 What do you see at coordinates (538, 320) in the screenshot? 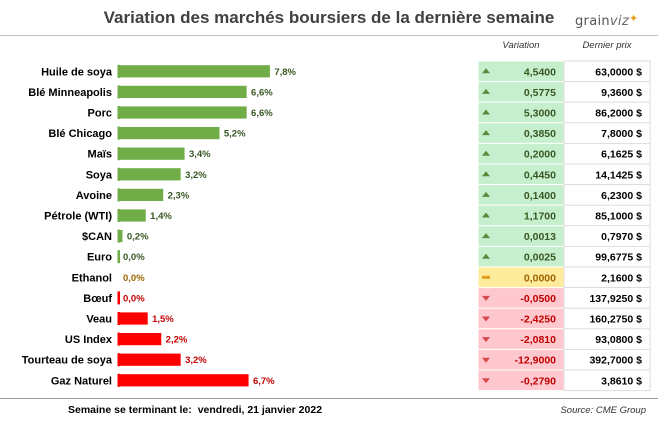
I see `variation-value: -2,4250` at bounding box center [538, 320].